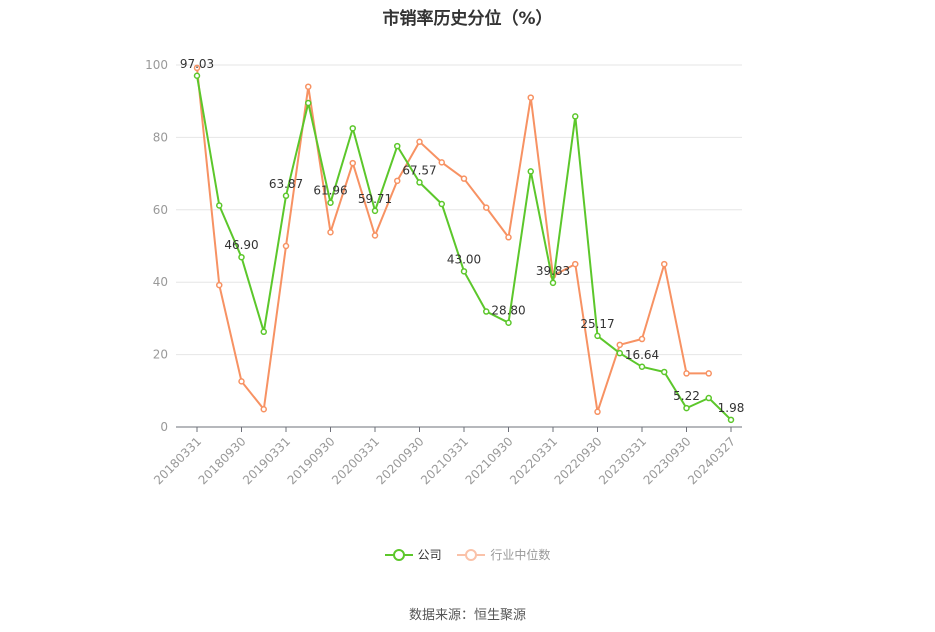  Describe the element at coordinates (330, 191) in the screenshot. I see `data-label: 61.96` at that location.